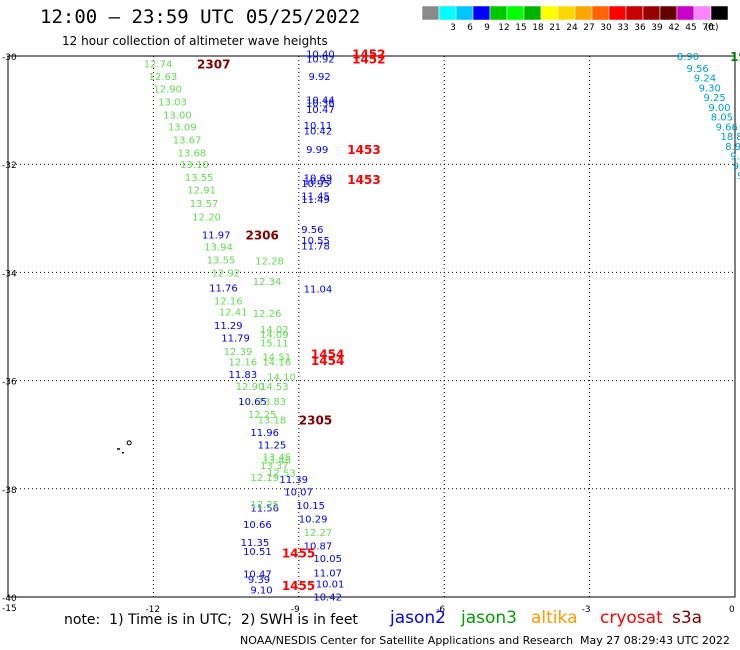  What do you see at coordinates (315, 197) in the screenshot?
I see `swh-value-label: 11.45` at bounding box center [315, 197].